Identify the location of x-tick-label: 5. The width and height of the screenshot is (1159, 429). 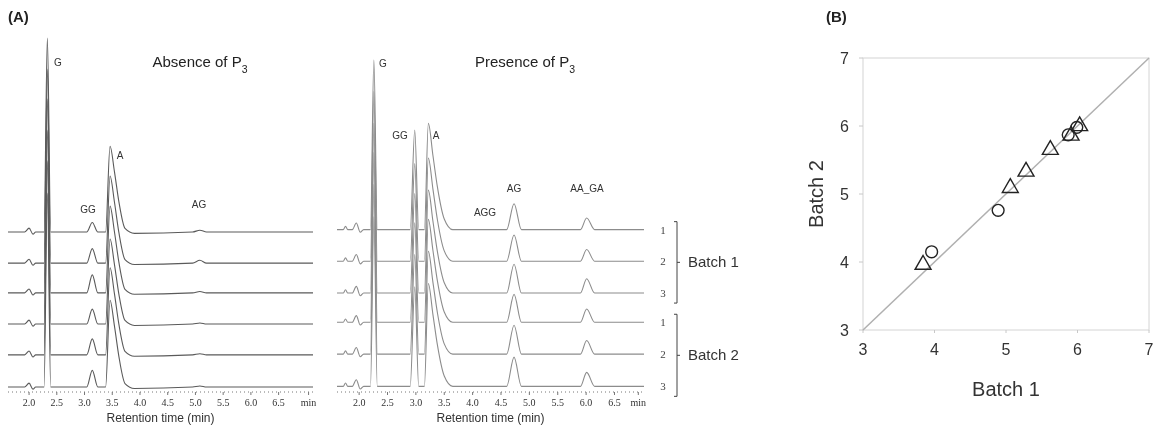
(1006, 349).